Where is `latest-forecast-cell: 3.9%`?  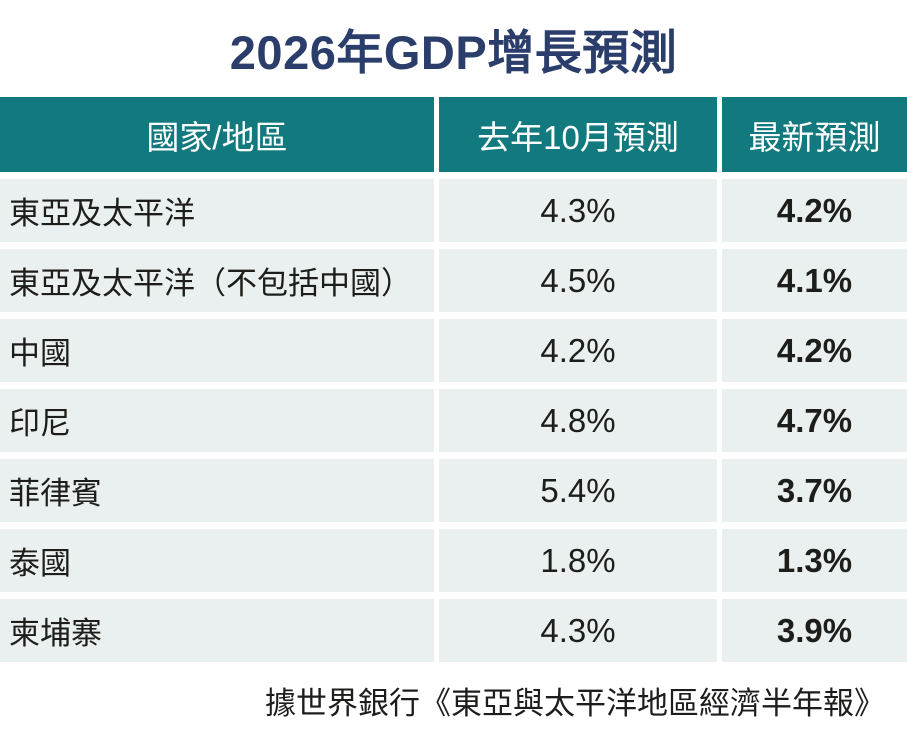
latest-forecast-cell: 3.9% is located at coordinates (814, 630).